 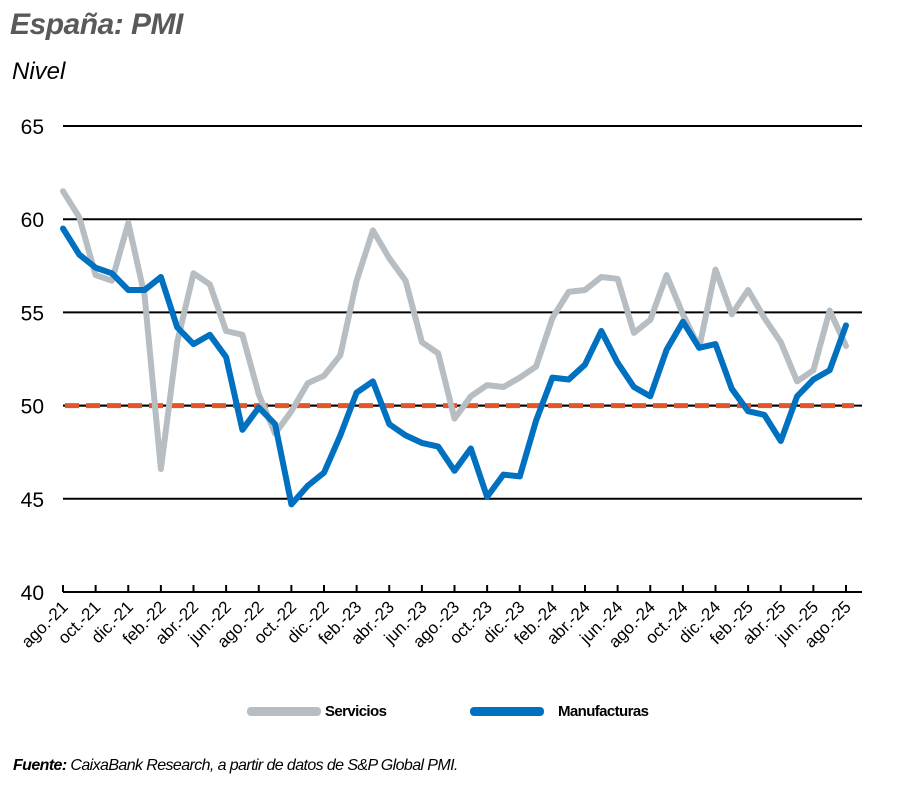 I want to click on legend-item-servicios: Servicios, so click(x=317, y=711).